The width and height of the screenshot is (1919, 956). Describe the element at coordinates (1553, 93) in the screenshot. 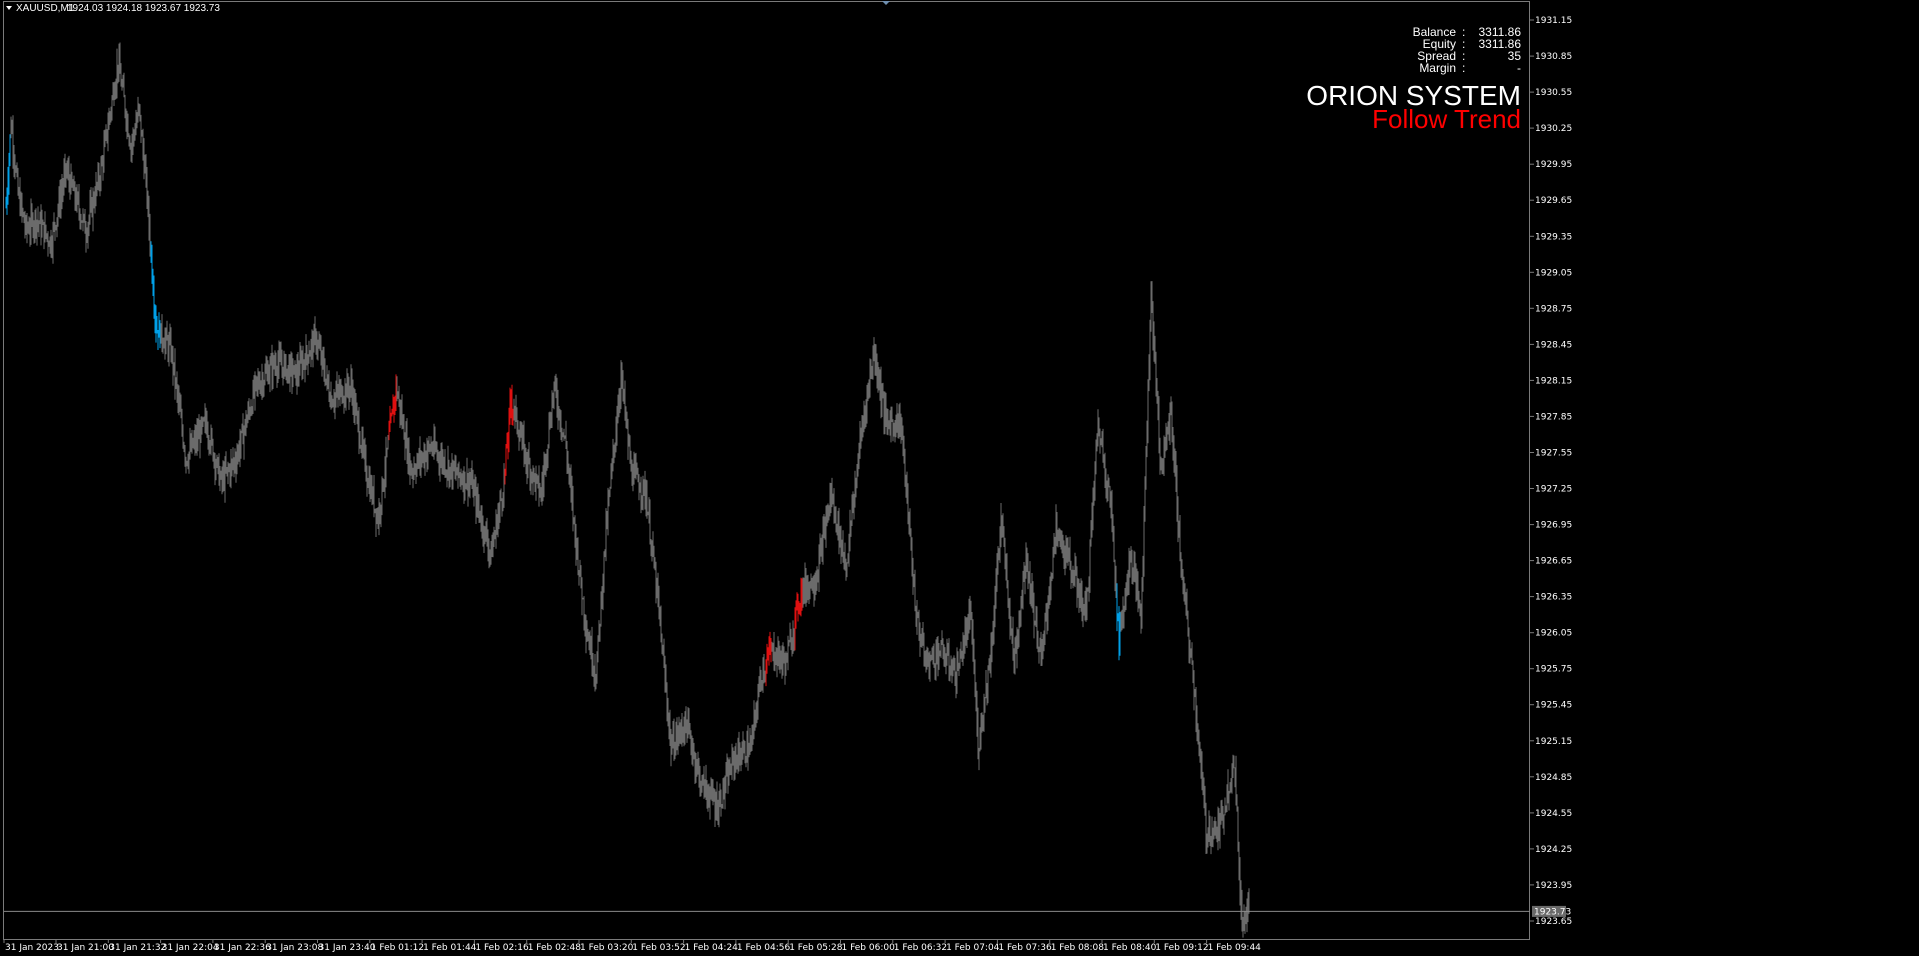

I see `y-tick-label: 1930.55` at that location.